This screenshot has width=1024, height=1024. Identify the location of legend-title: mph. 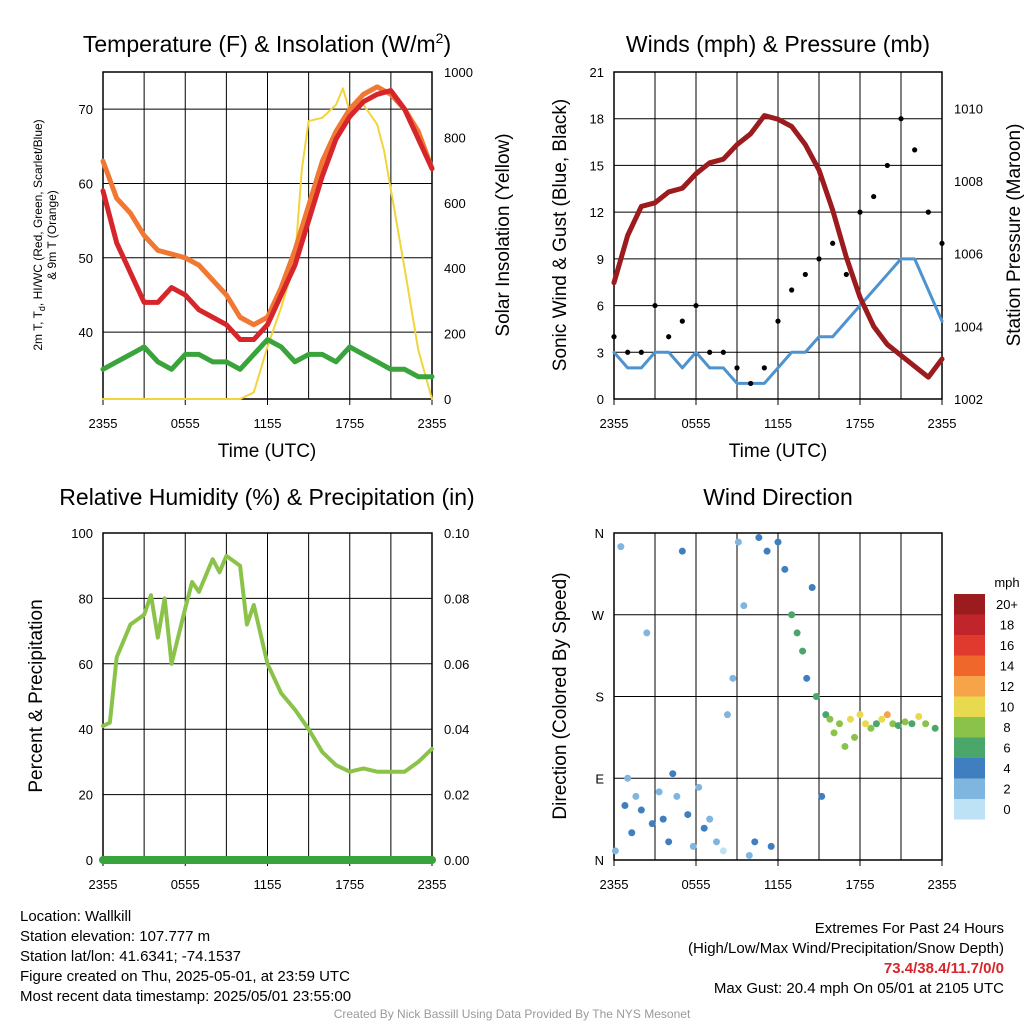
(1006, 582).